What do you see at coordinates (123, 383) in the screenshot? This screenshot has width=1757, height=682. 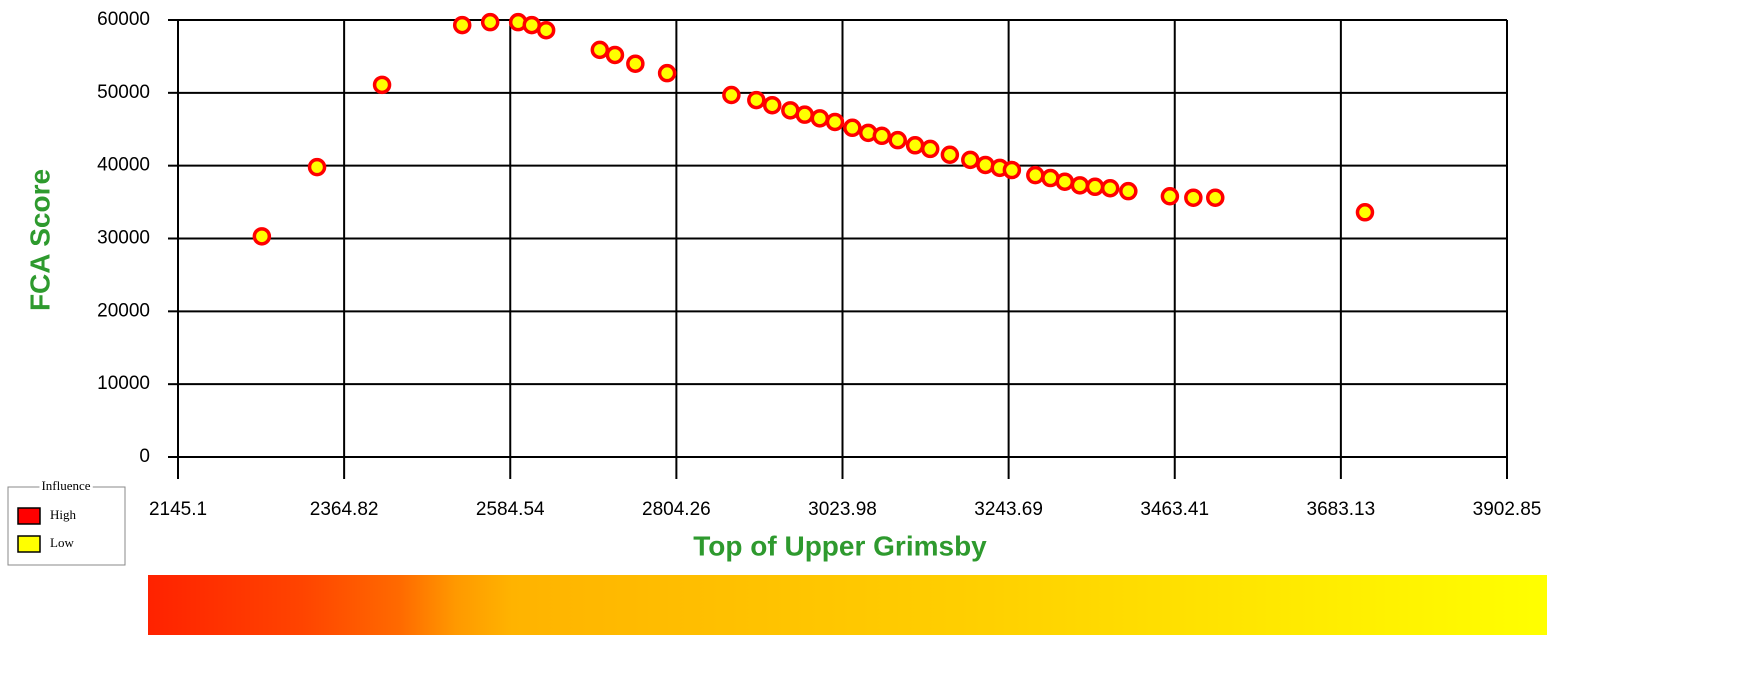 I see `y-tick-label: 10000` at bounding box center [123, 383].